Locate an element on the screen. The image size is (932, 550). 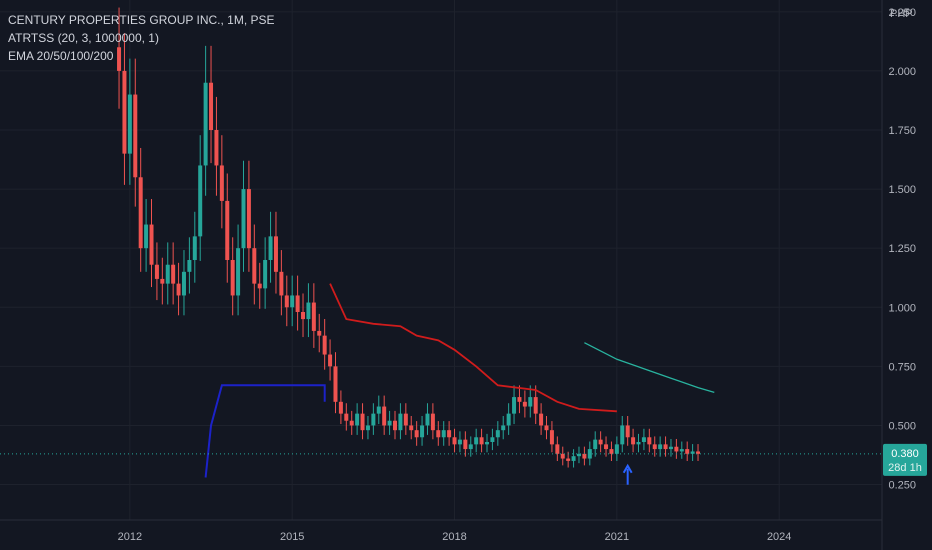
symbol-title: CENTURY PROPERTIES GROUP INC., 1M, PSE is located at coordinates (141, 20).